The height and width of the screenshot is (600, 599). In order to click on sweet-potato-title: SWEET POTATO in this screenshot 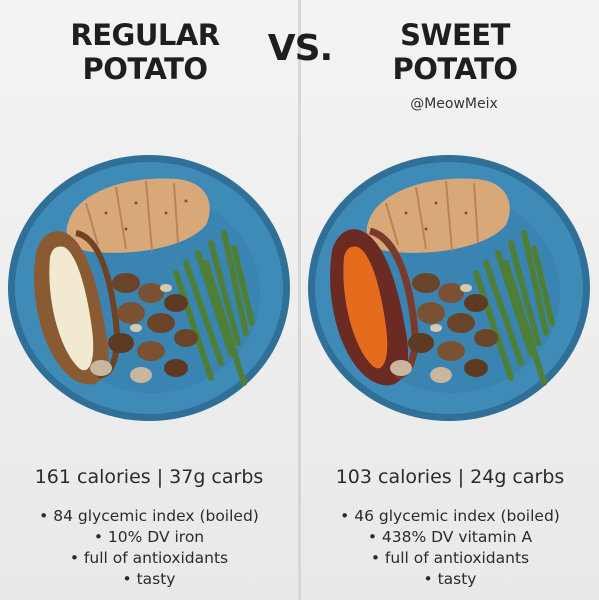, I will do `click(455, 52)`.